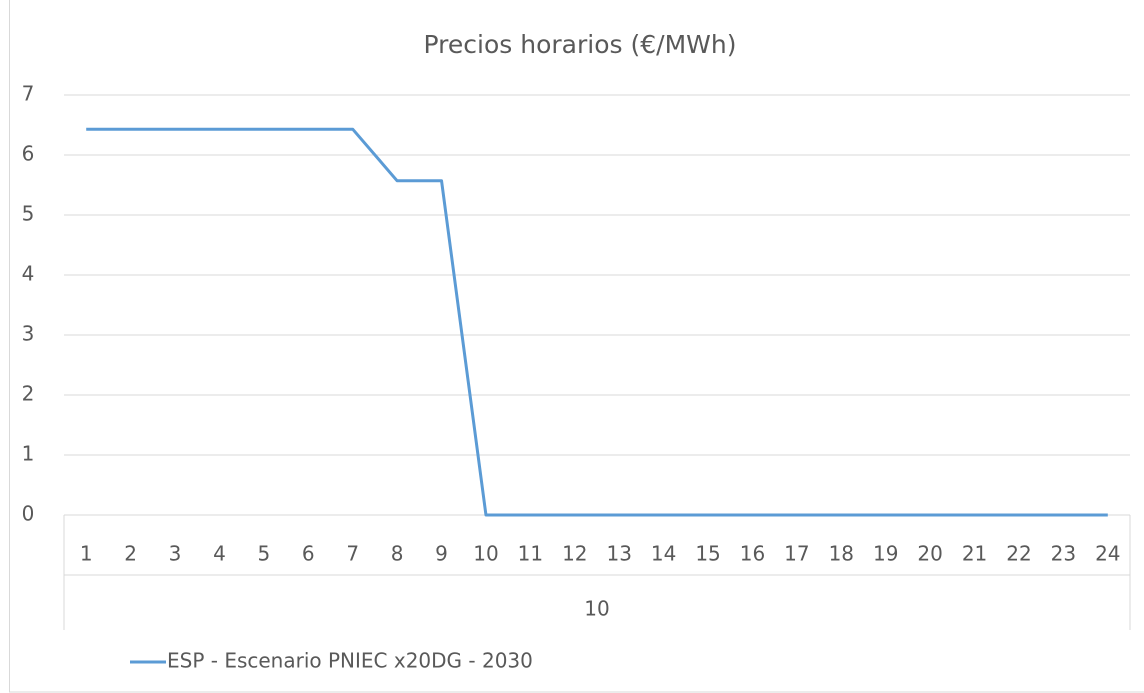 This screenshot has height=693, width=1144. What do you see at coordinates (264, 554) in the screenshot?
I see `x-tick-label: 5` at bounding box center [264, 554].